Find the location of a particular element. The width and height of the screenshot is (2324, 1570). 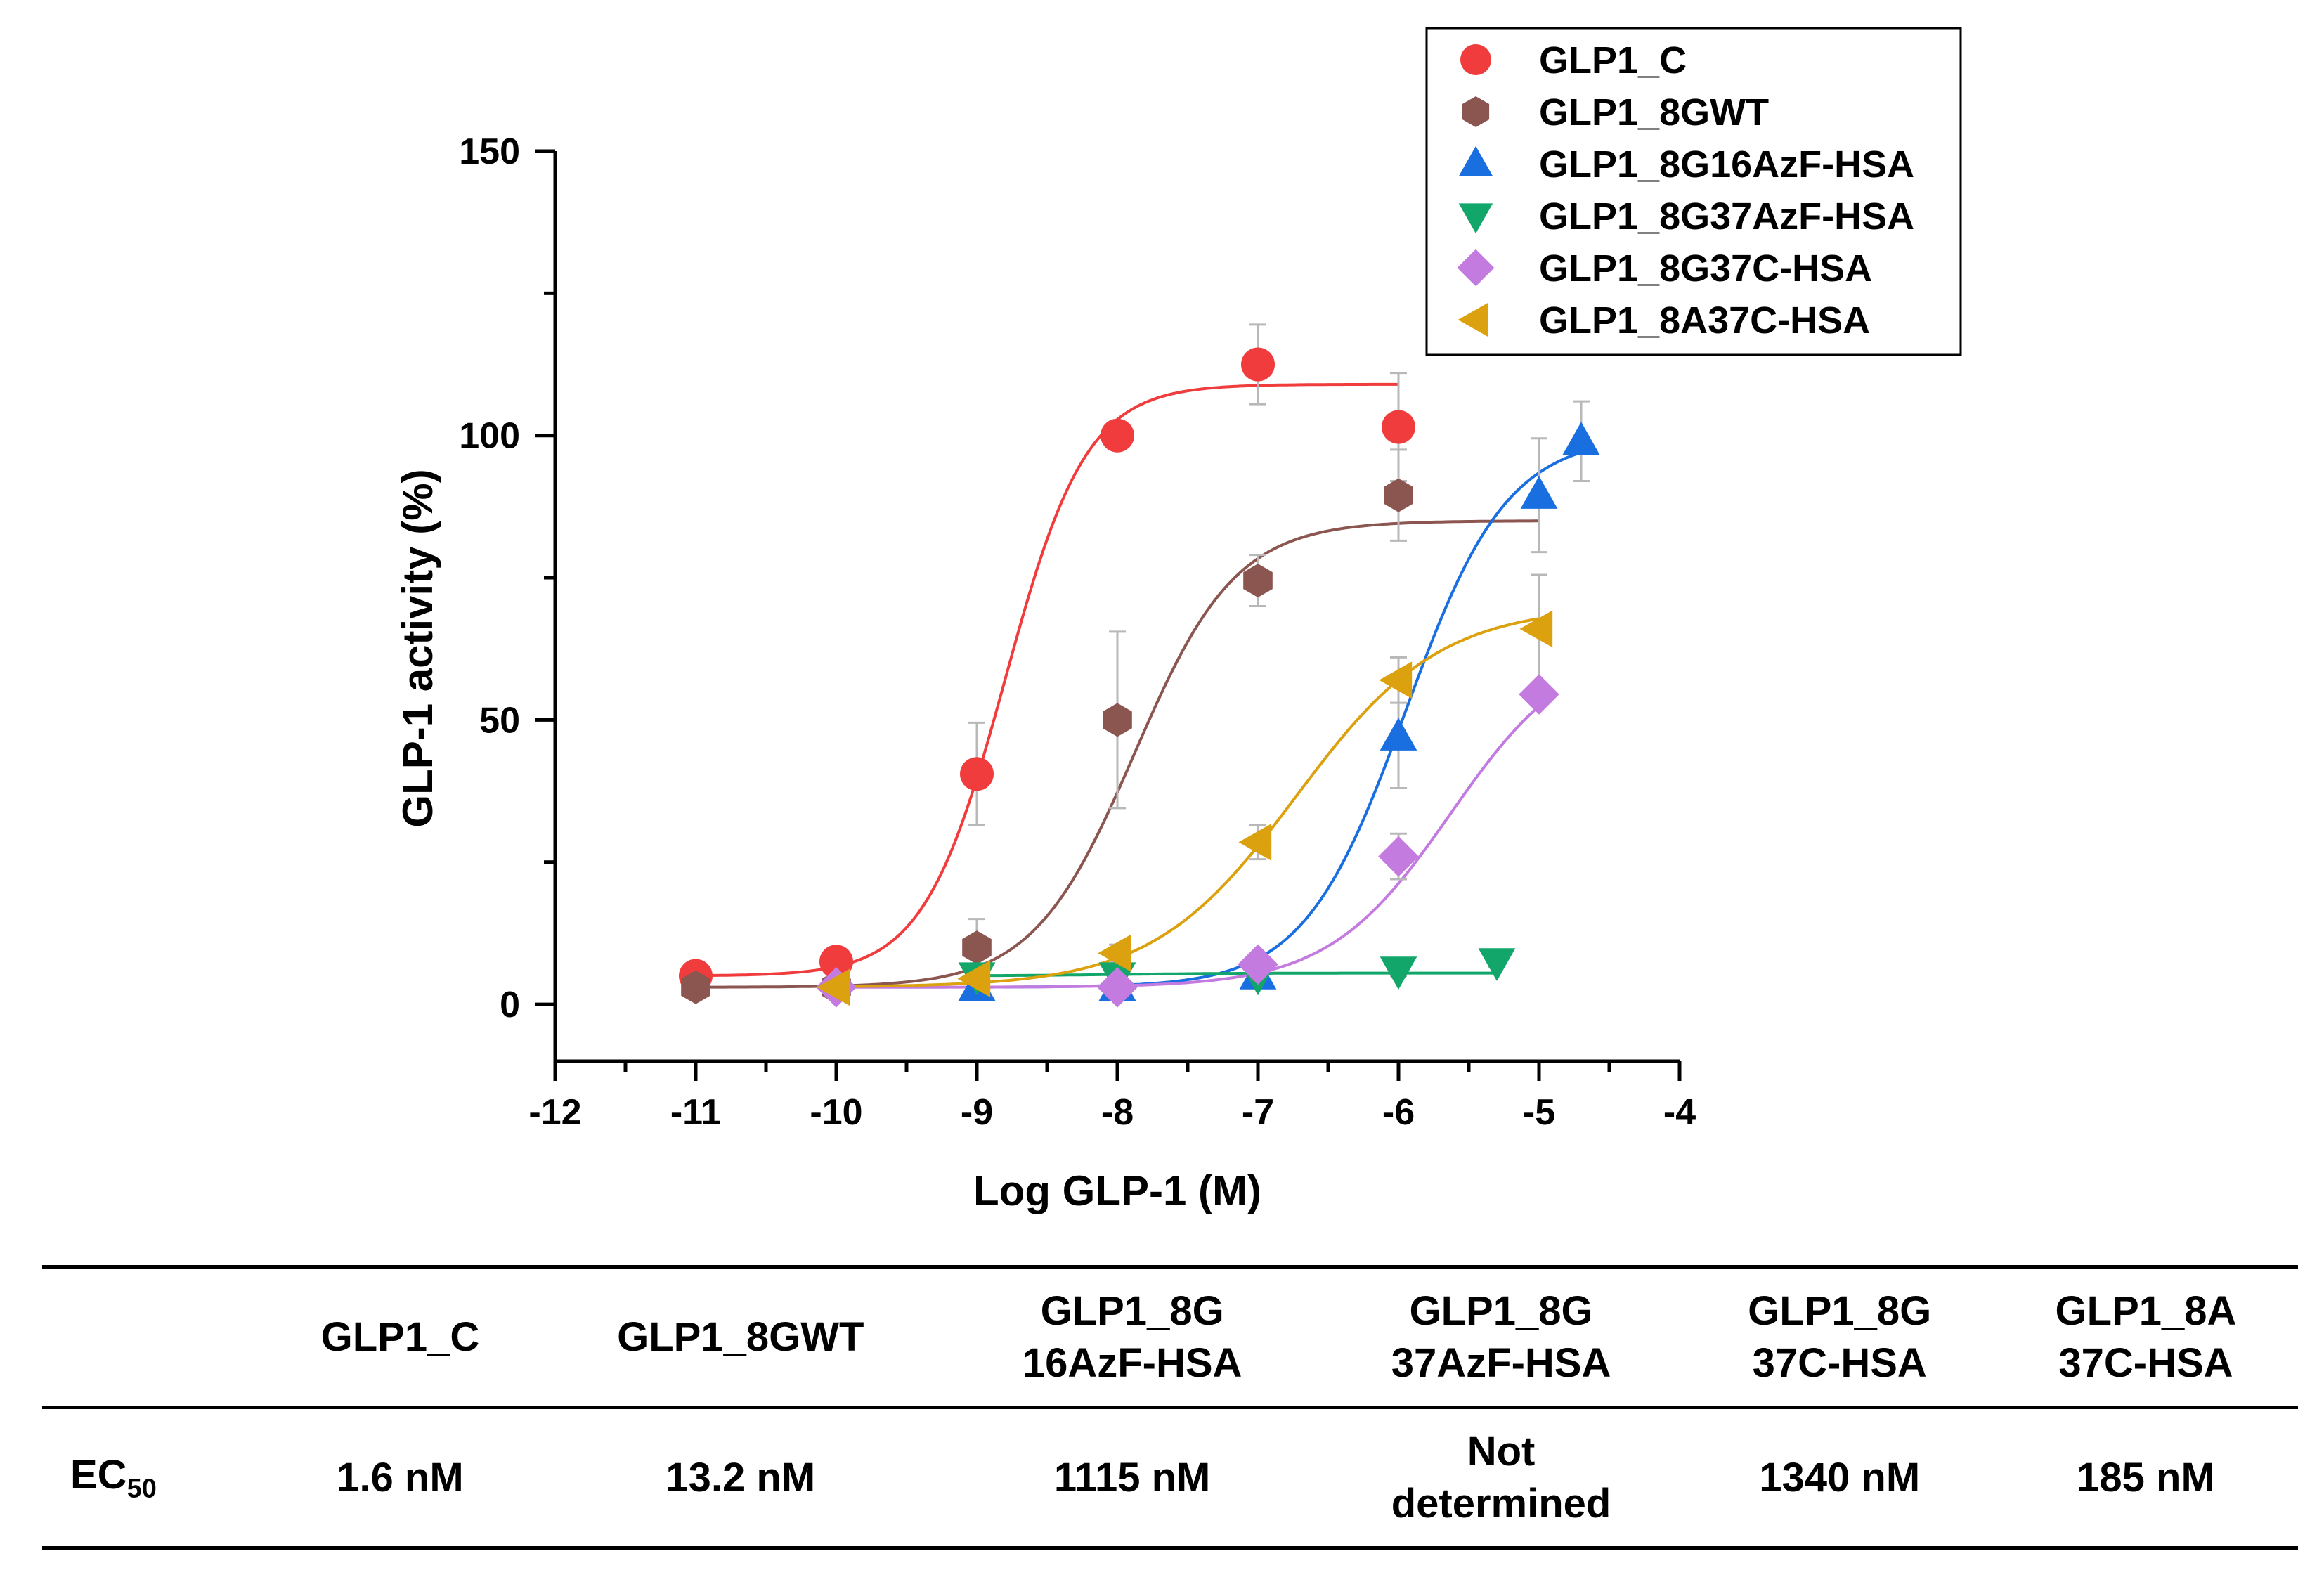

cell-line: 13.2 nM is located at coordinates (741, 1477).